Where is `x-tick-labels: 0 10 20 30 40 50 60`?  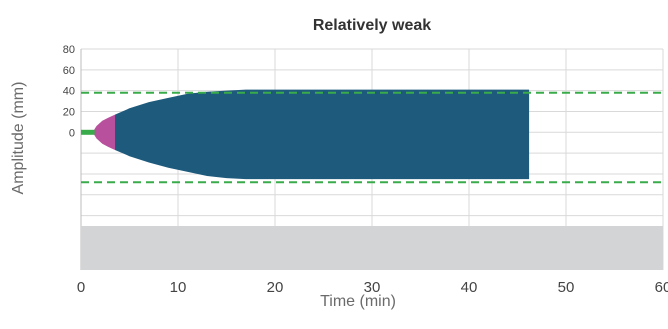 x-tick-labels: 0 10 20 30 40 50 60 is located at coordinates (372, 287).